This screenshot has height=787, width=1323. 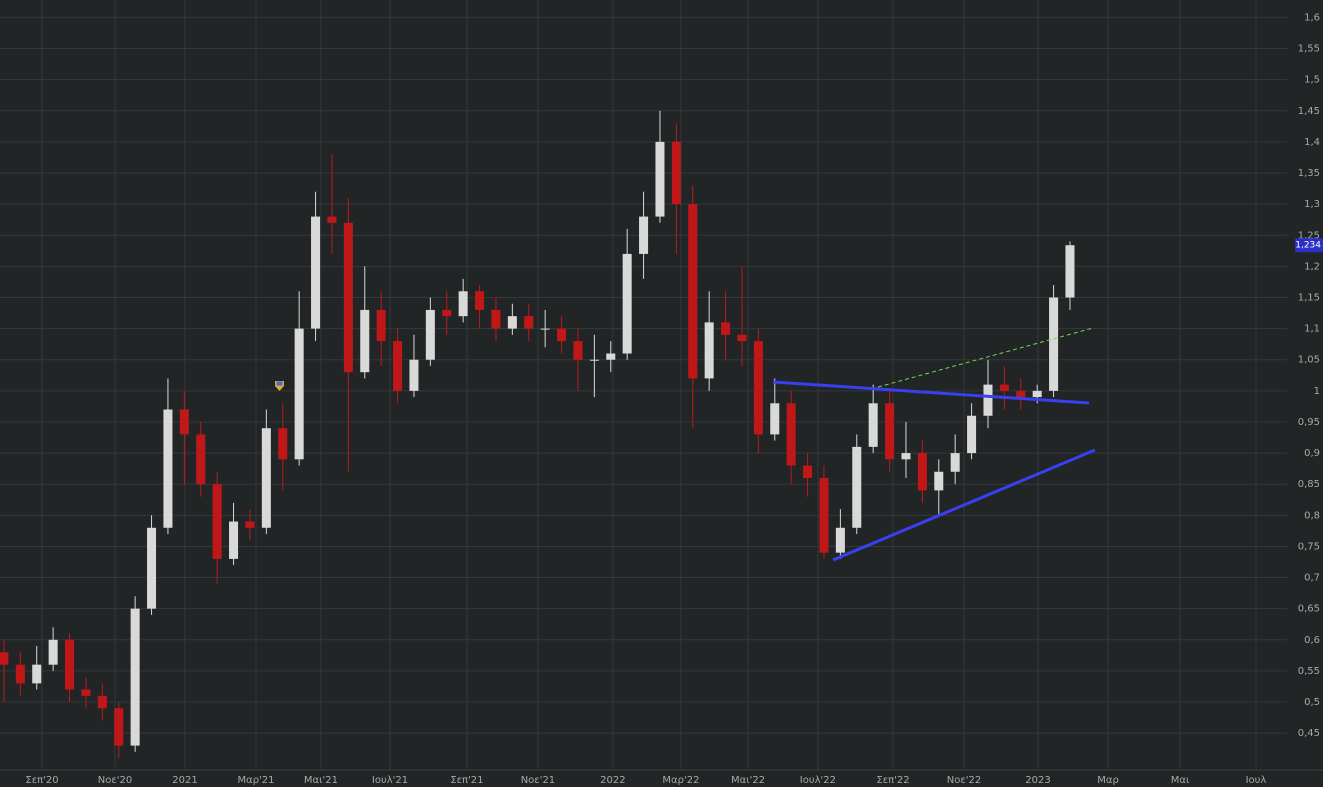 What do you see at coordinates (1256, 780) in the screenshot?
I see `x-tick-label: Ιουλ` at bounding box center [1256, 780].